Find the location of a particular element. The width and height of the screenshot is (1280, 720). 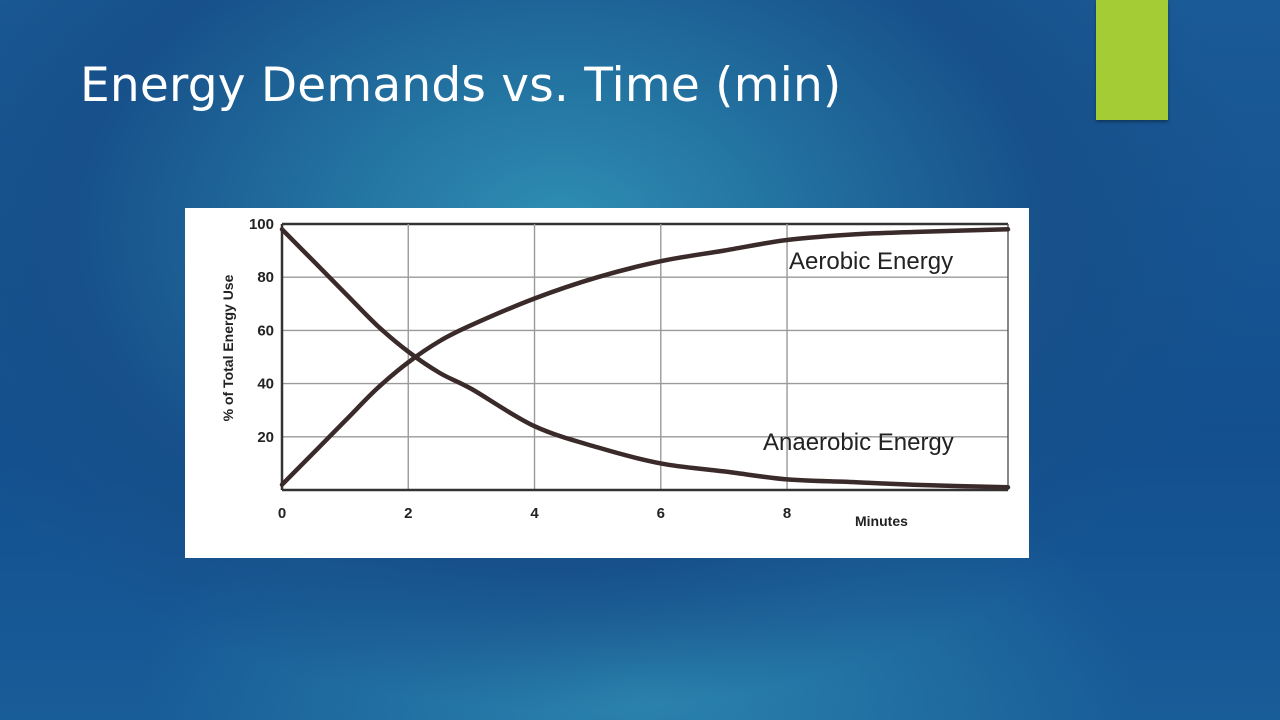

x-tick-label: 6 is located at coordinates (661, 513).